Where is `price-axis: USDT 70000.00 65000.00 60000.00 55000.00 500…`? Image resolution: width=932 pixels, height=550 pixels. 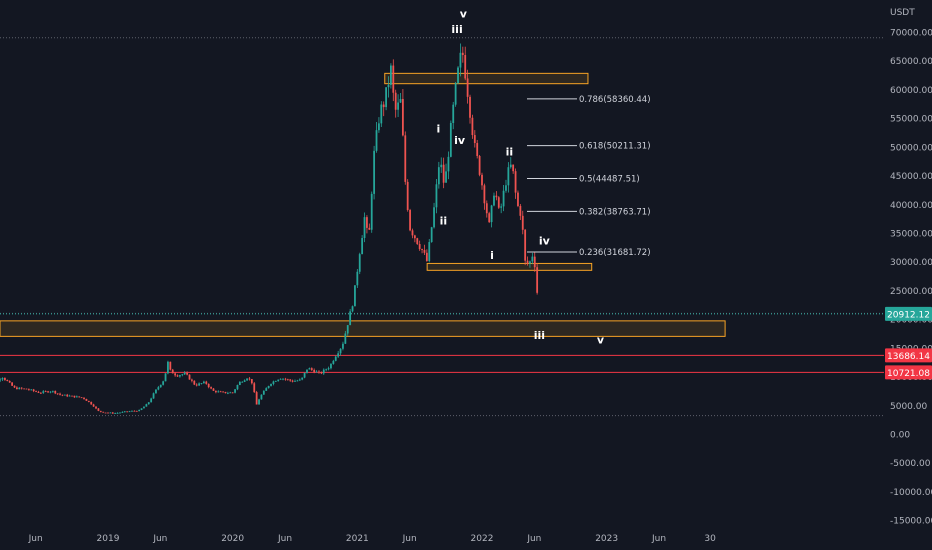
price-axis: USDT 70000.00 65000.00 60000.00 55000.00 500… is located at coordinates (911, 267).